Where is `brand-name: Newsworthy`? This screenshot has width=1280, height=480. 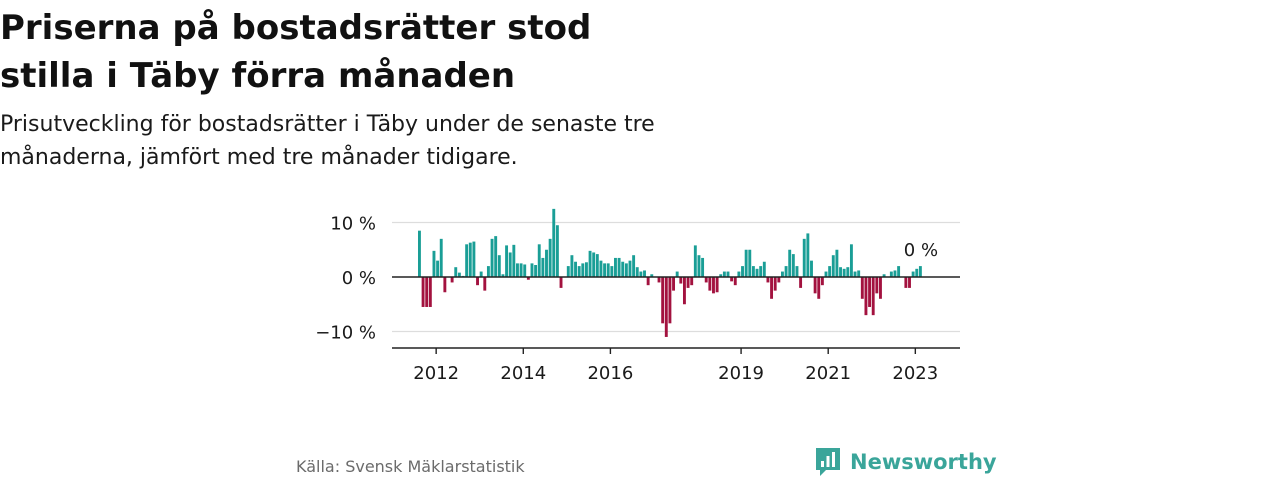
brand-name: Newsworthy is located at coordinates (923, 462).